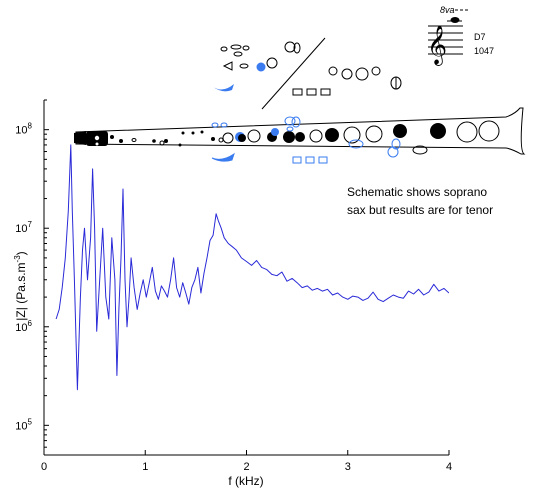 The height and width of the screenshot is (500, 560). Describe the element at coordinates (97, 138) in the screenshot. I see `sax-ligature-screw` at that location.